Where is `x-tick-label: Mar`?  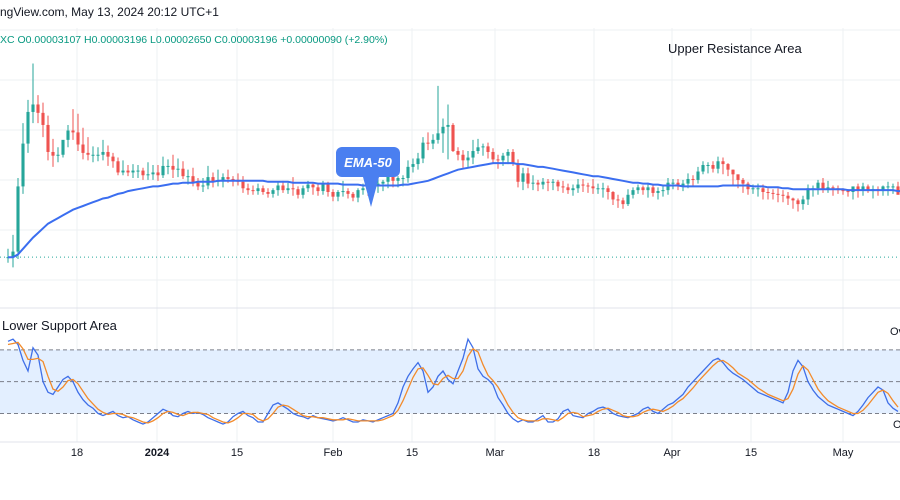 x-tick-label: Mar is located at coordinates (495, 453).